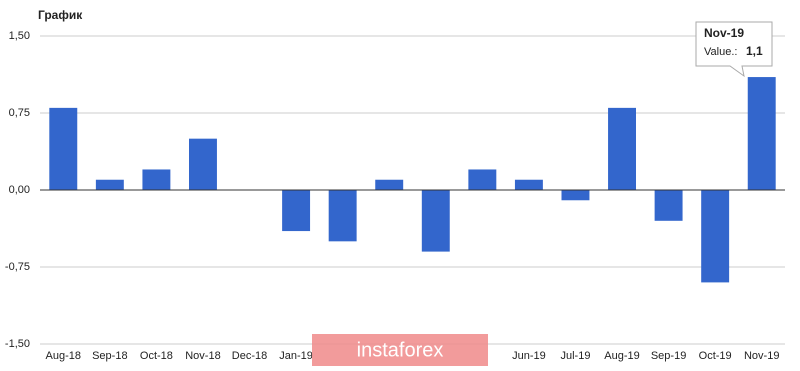  Describe the element at coordinates (761, 356) in the screenshot. I see `x-tick-label: Nov-19` at that location.